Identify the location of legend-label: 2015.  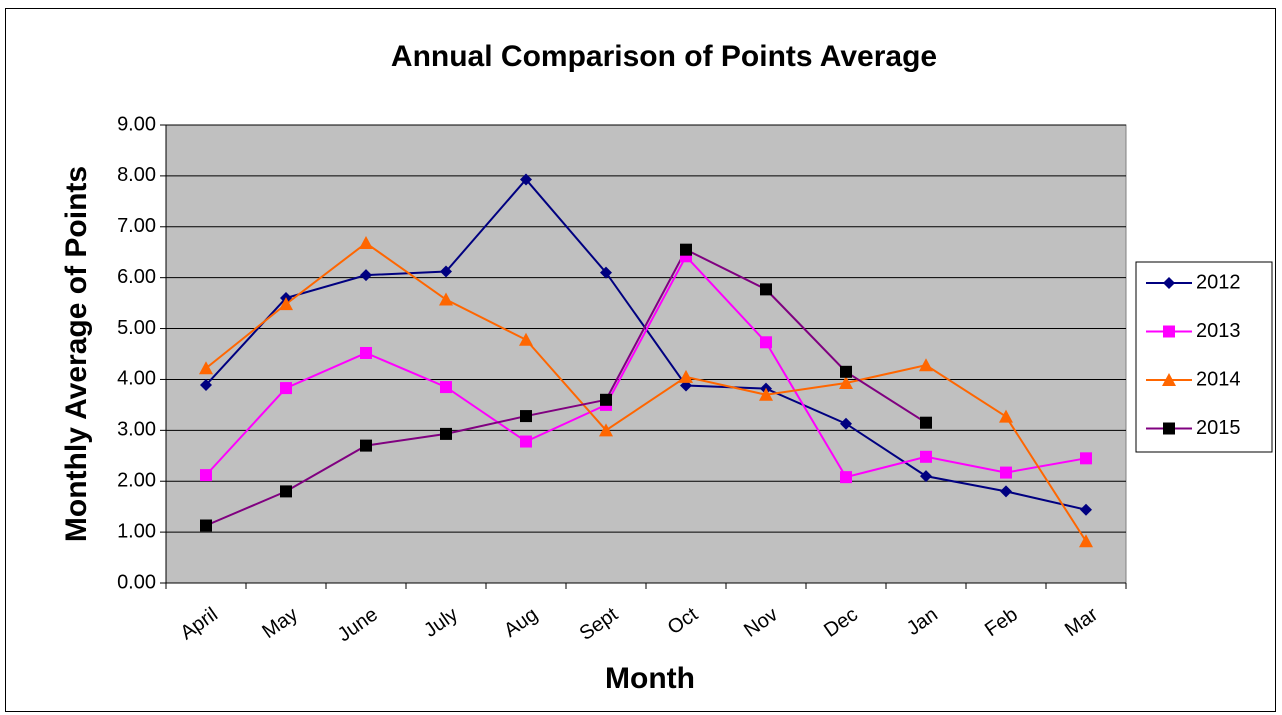
(1218, 428).